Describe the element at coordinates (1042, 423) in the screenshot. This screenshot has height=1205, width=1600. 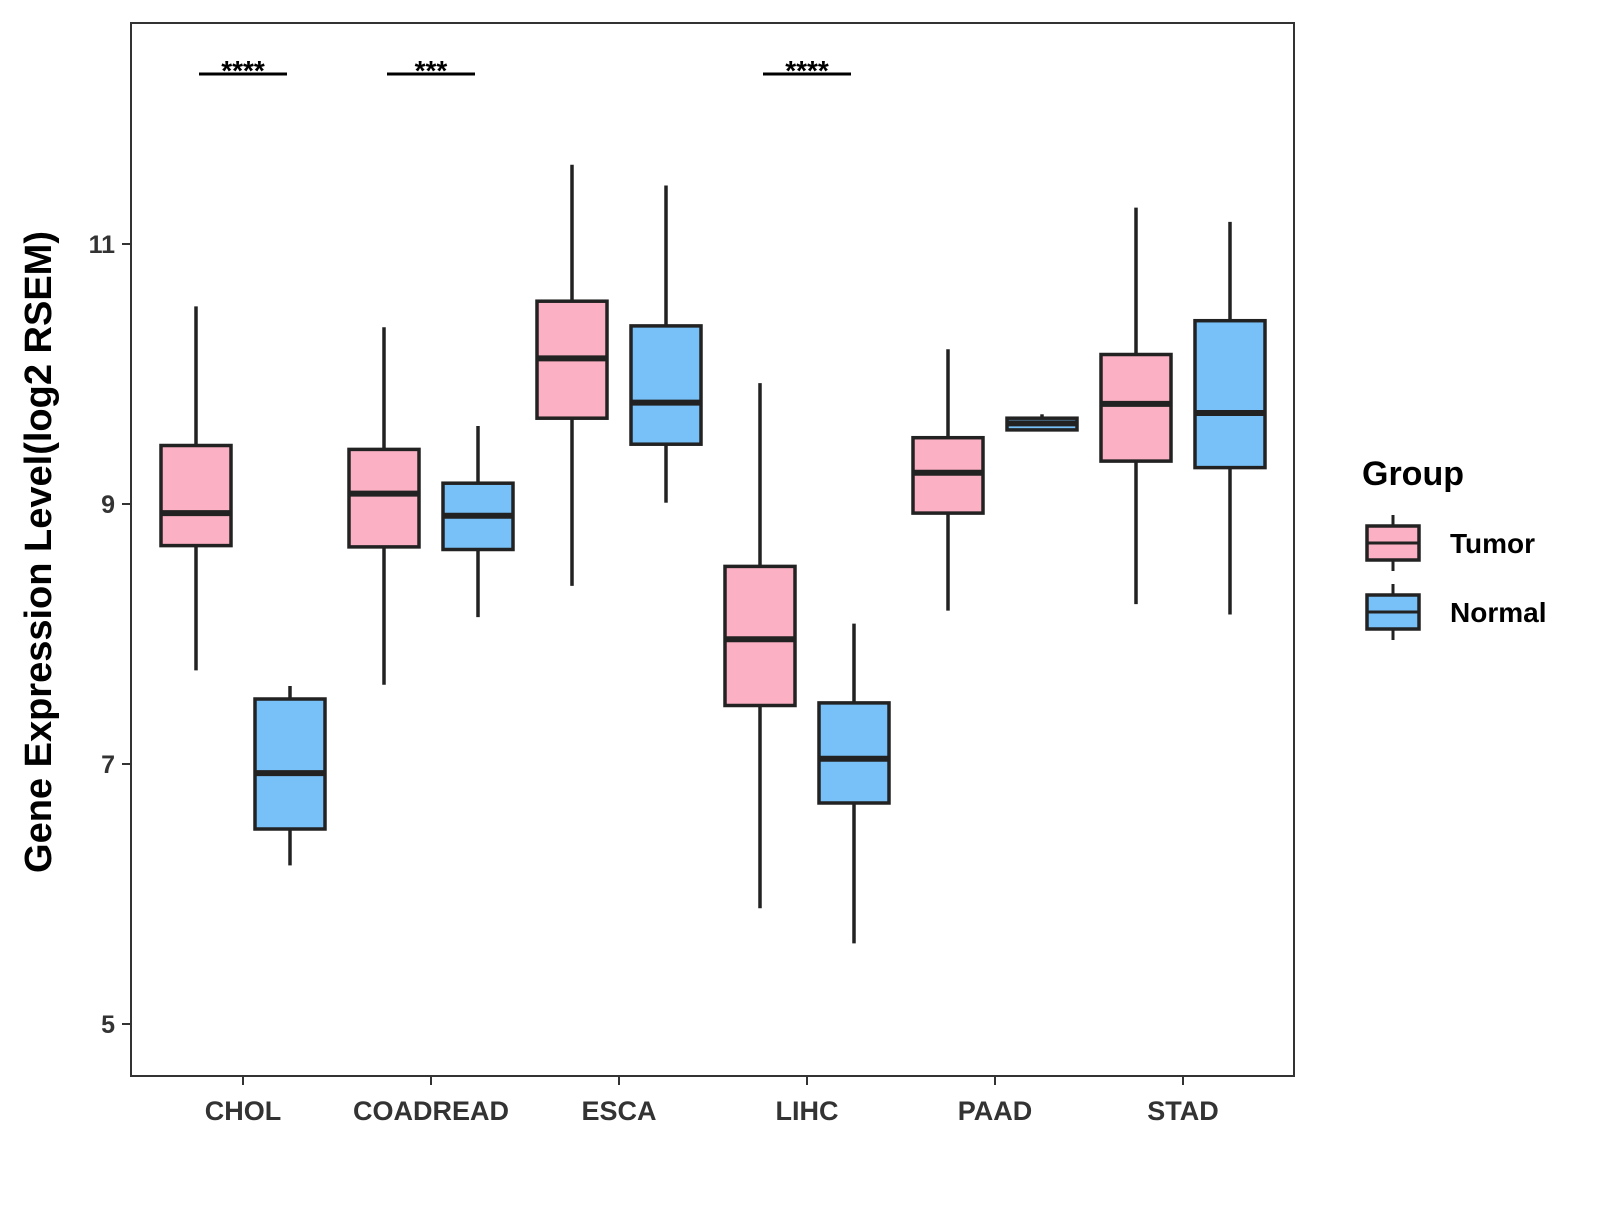
I see `box-normal-paad` at that location.